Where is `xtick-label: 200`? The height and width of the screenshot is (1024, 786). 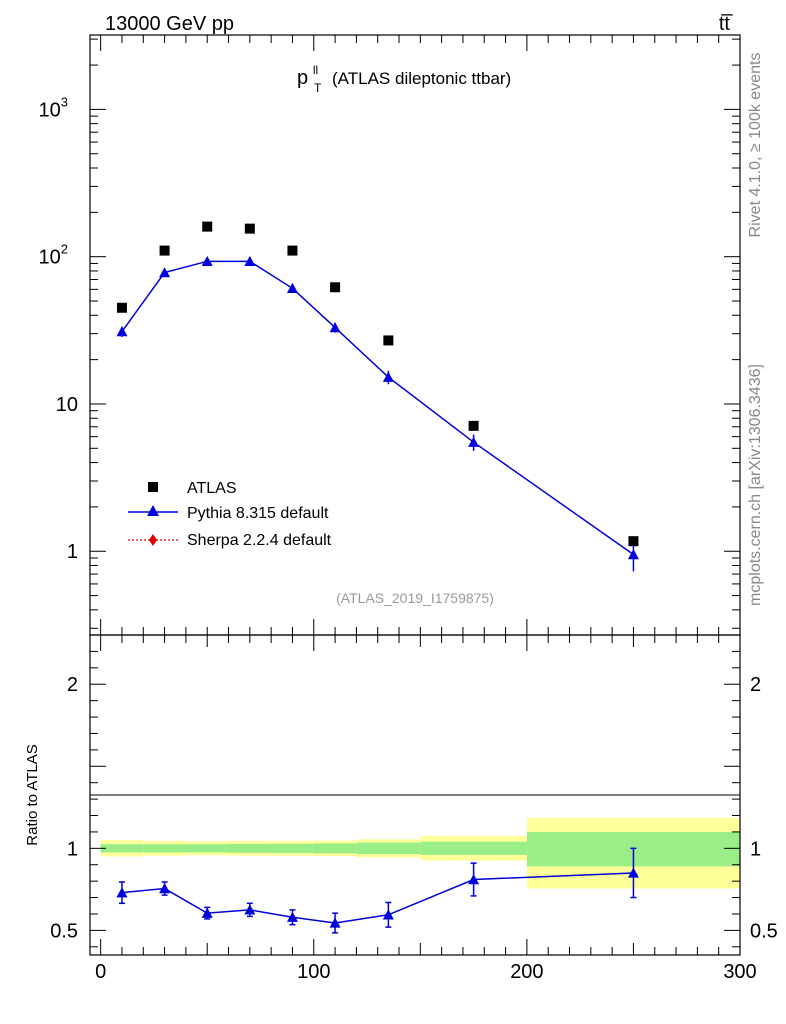 xtick-label: 200 is located at coordinates (526, 972).